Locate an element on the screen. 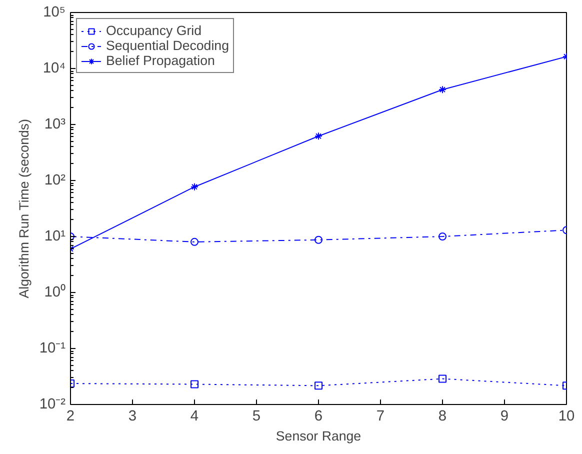 Image resolution: width=582 pixels, height=454 pixels. x-axis-title: Sensor Range is located at coordinates (319, 436).